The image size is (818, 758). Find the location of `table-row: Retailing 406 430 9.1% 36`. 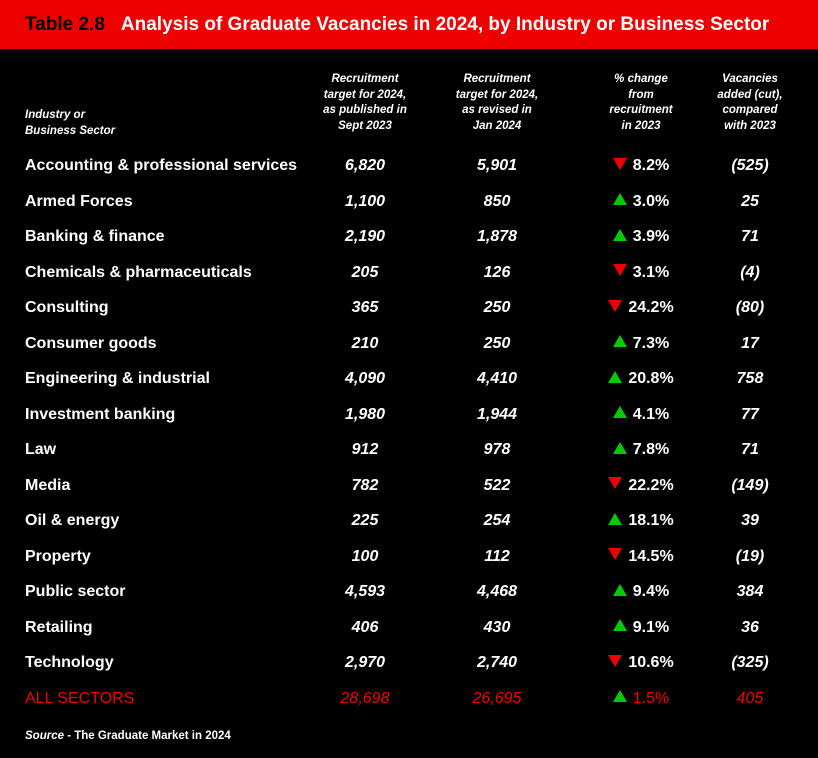

table-row: Retailing 406 430 9.1% 36 is located at coordinates (409, 628).